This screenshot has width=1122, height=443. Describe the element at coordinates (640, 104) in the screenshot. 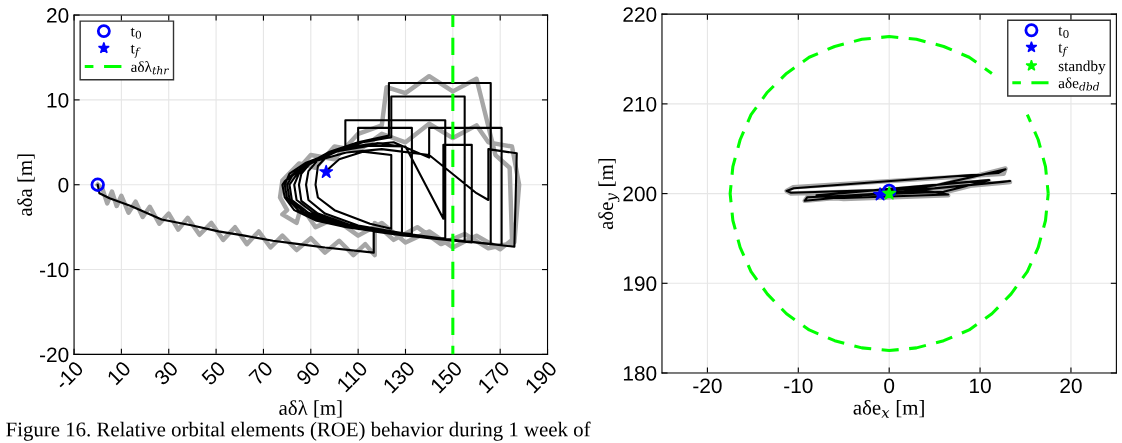

I see `y-tick-label: 210` at that location.